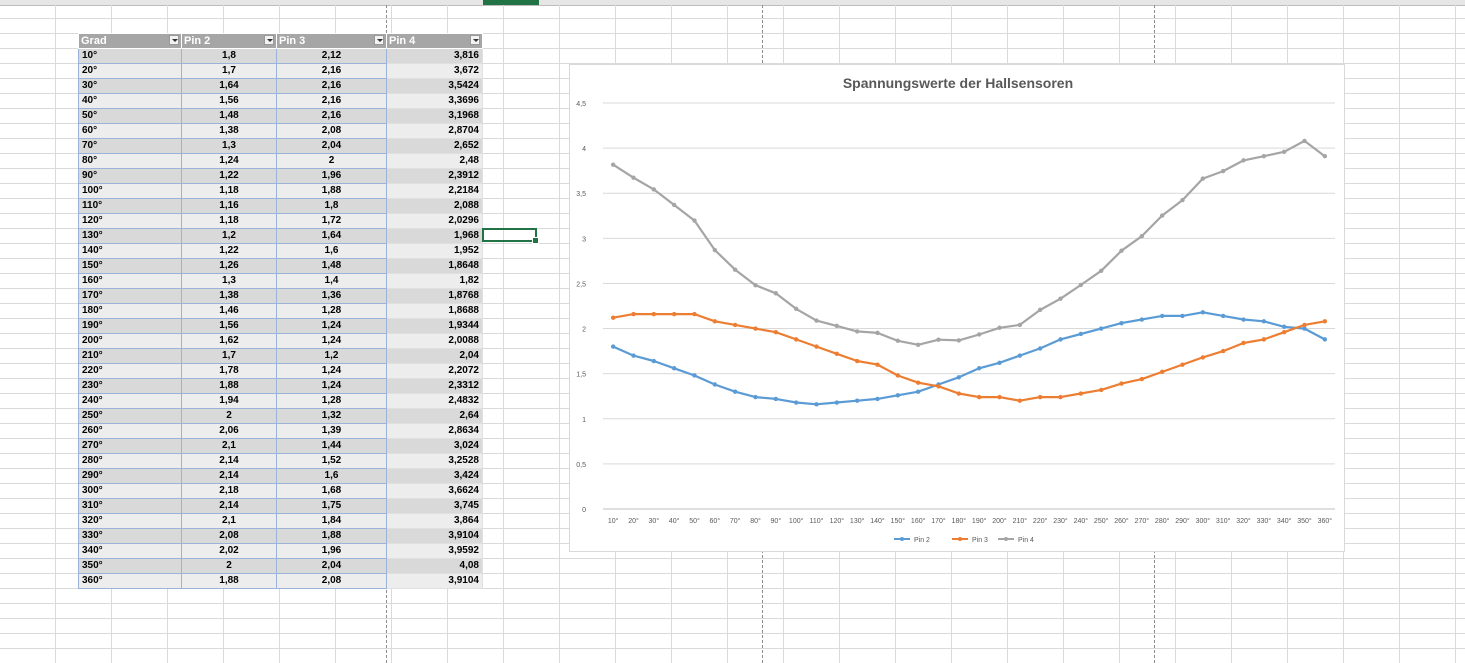  Describe the element at coordinates (229, 161) in the screenshot. I see `cell-pin2: 1,24` at that location.